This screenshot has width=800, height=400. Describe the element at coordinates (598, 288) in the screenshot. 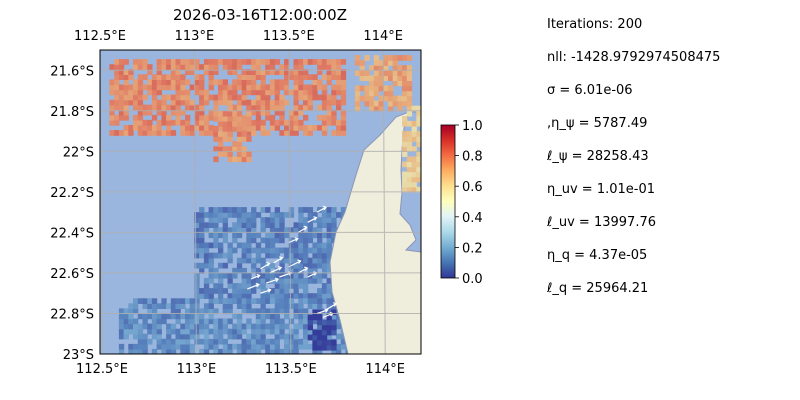

I see `stat-ell-q: ℓ_q = 25964.21` at that location.